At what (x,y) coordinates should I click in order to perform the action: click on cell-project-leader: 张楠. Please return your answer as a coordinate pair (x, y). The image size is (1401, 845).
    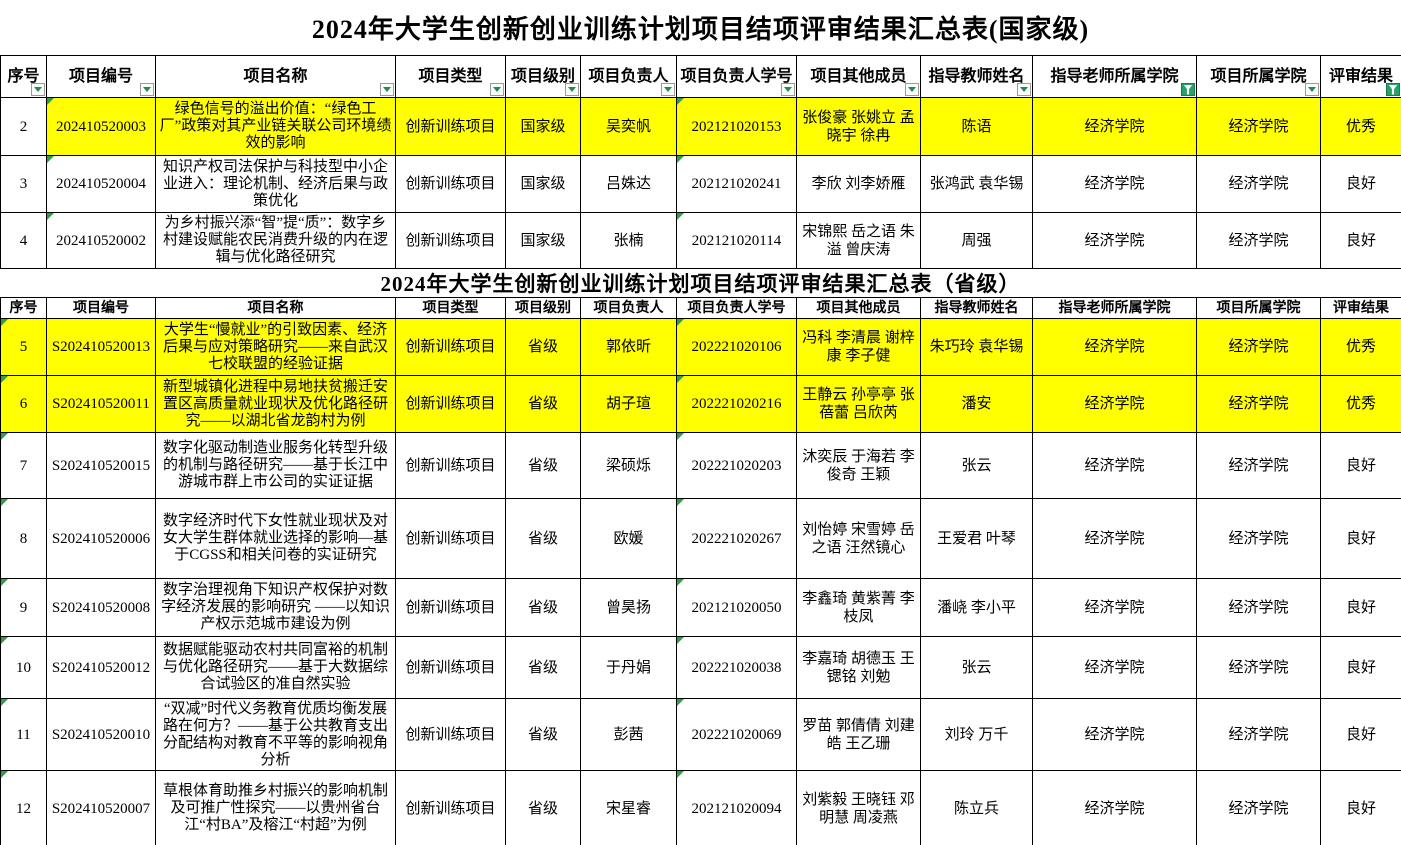
    Looking at the image, I should click on (629, 241).